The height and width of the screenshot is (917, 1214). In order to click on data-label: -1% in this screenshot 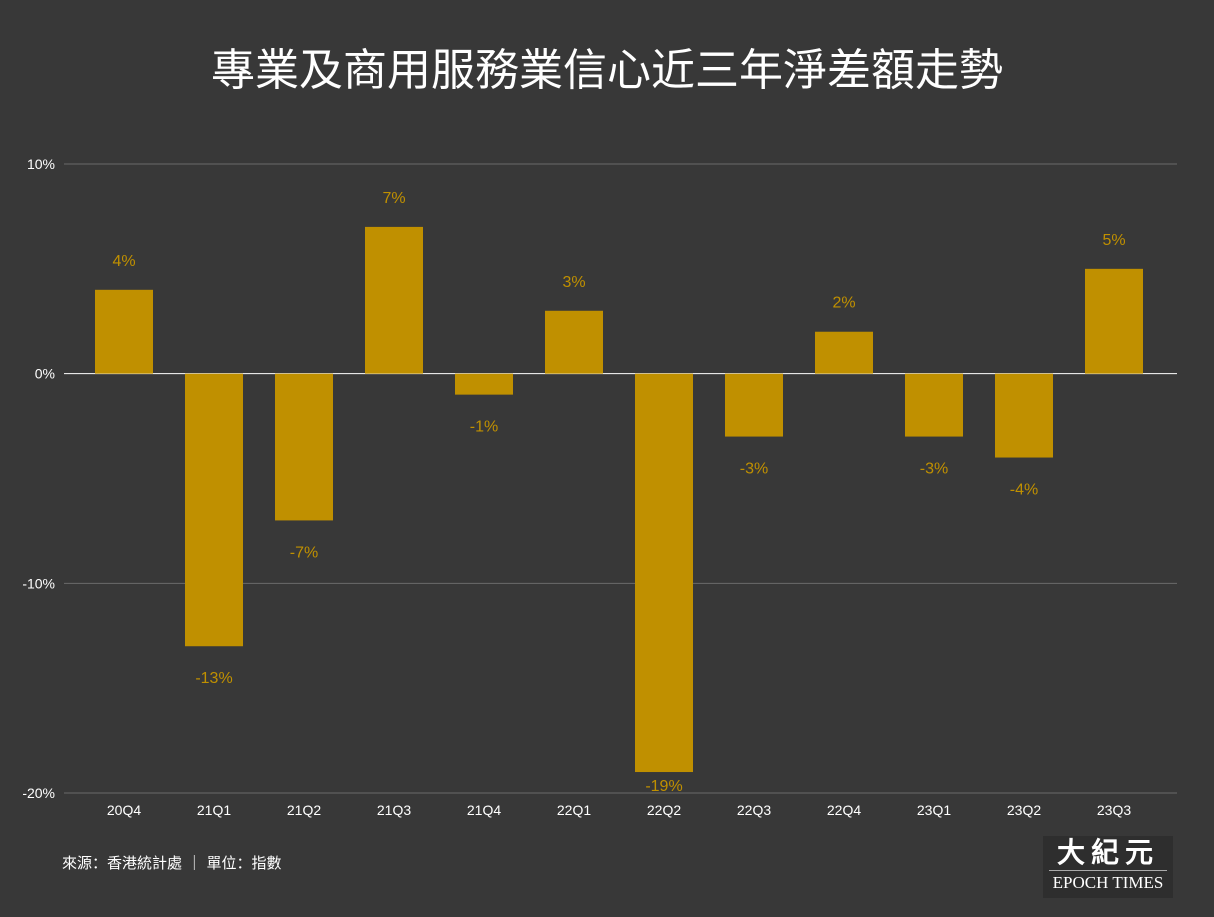, I will do `click(484, 427)`.